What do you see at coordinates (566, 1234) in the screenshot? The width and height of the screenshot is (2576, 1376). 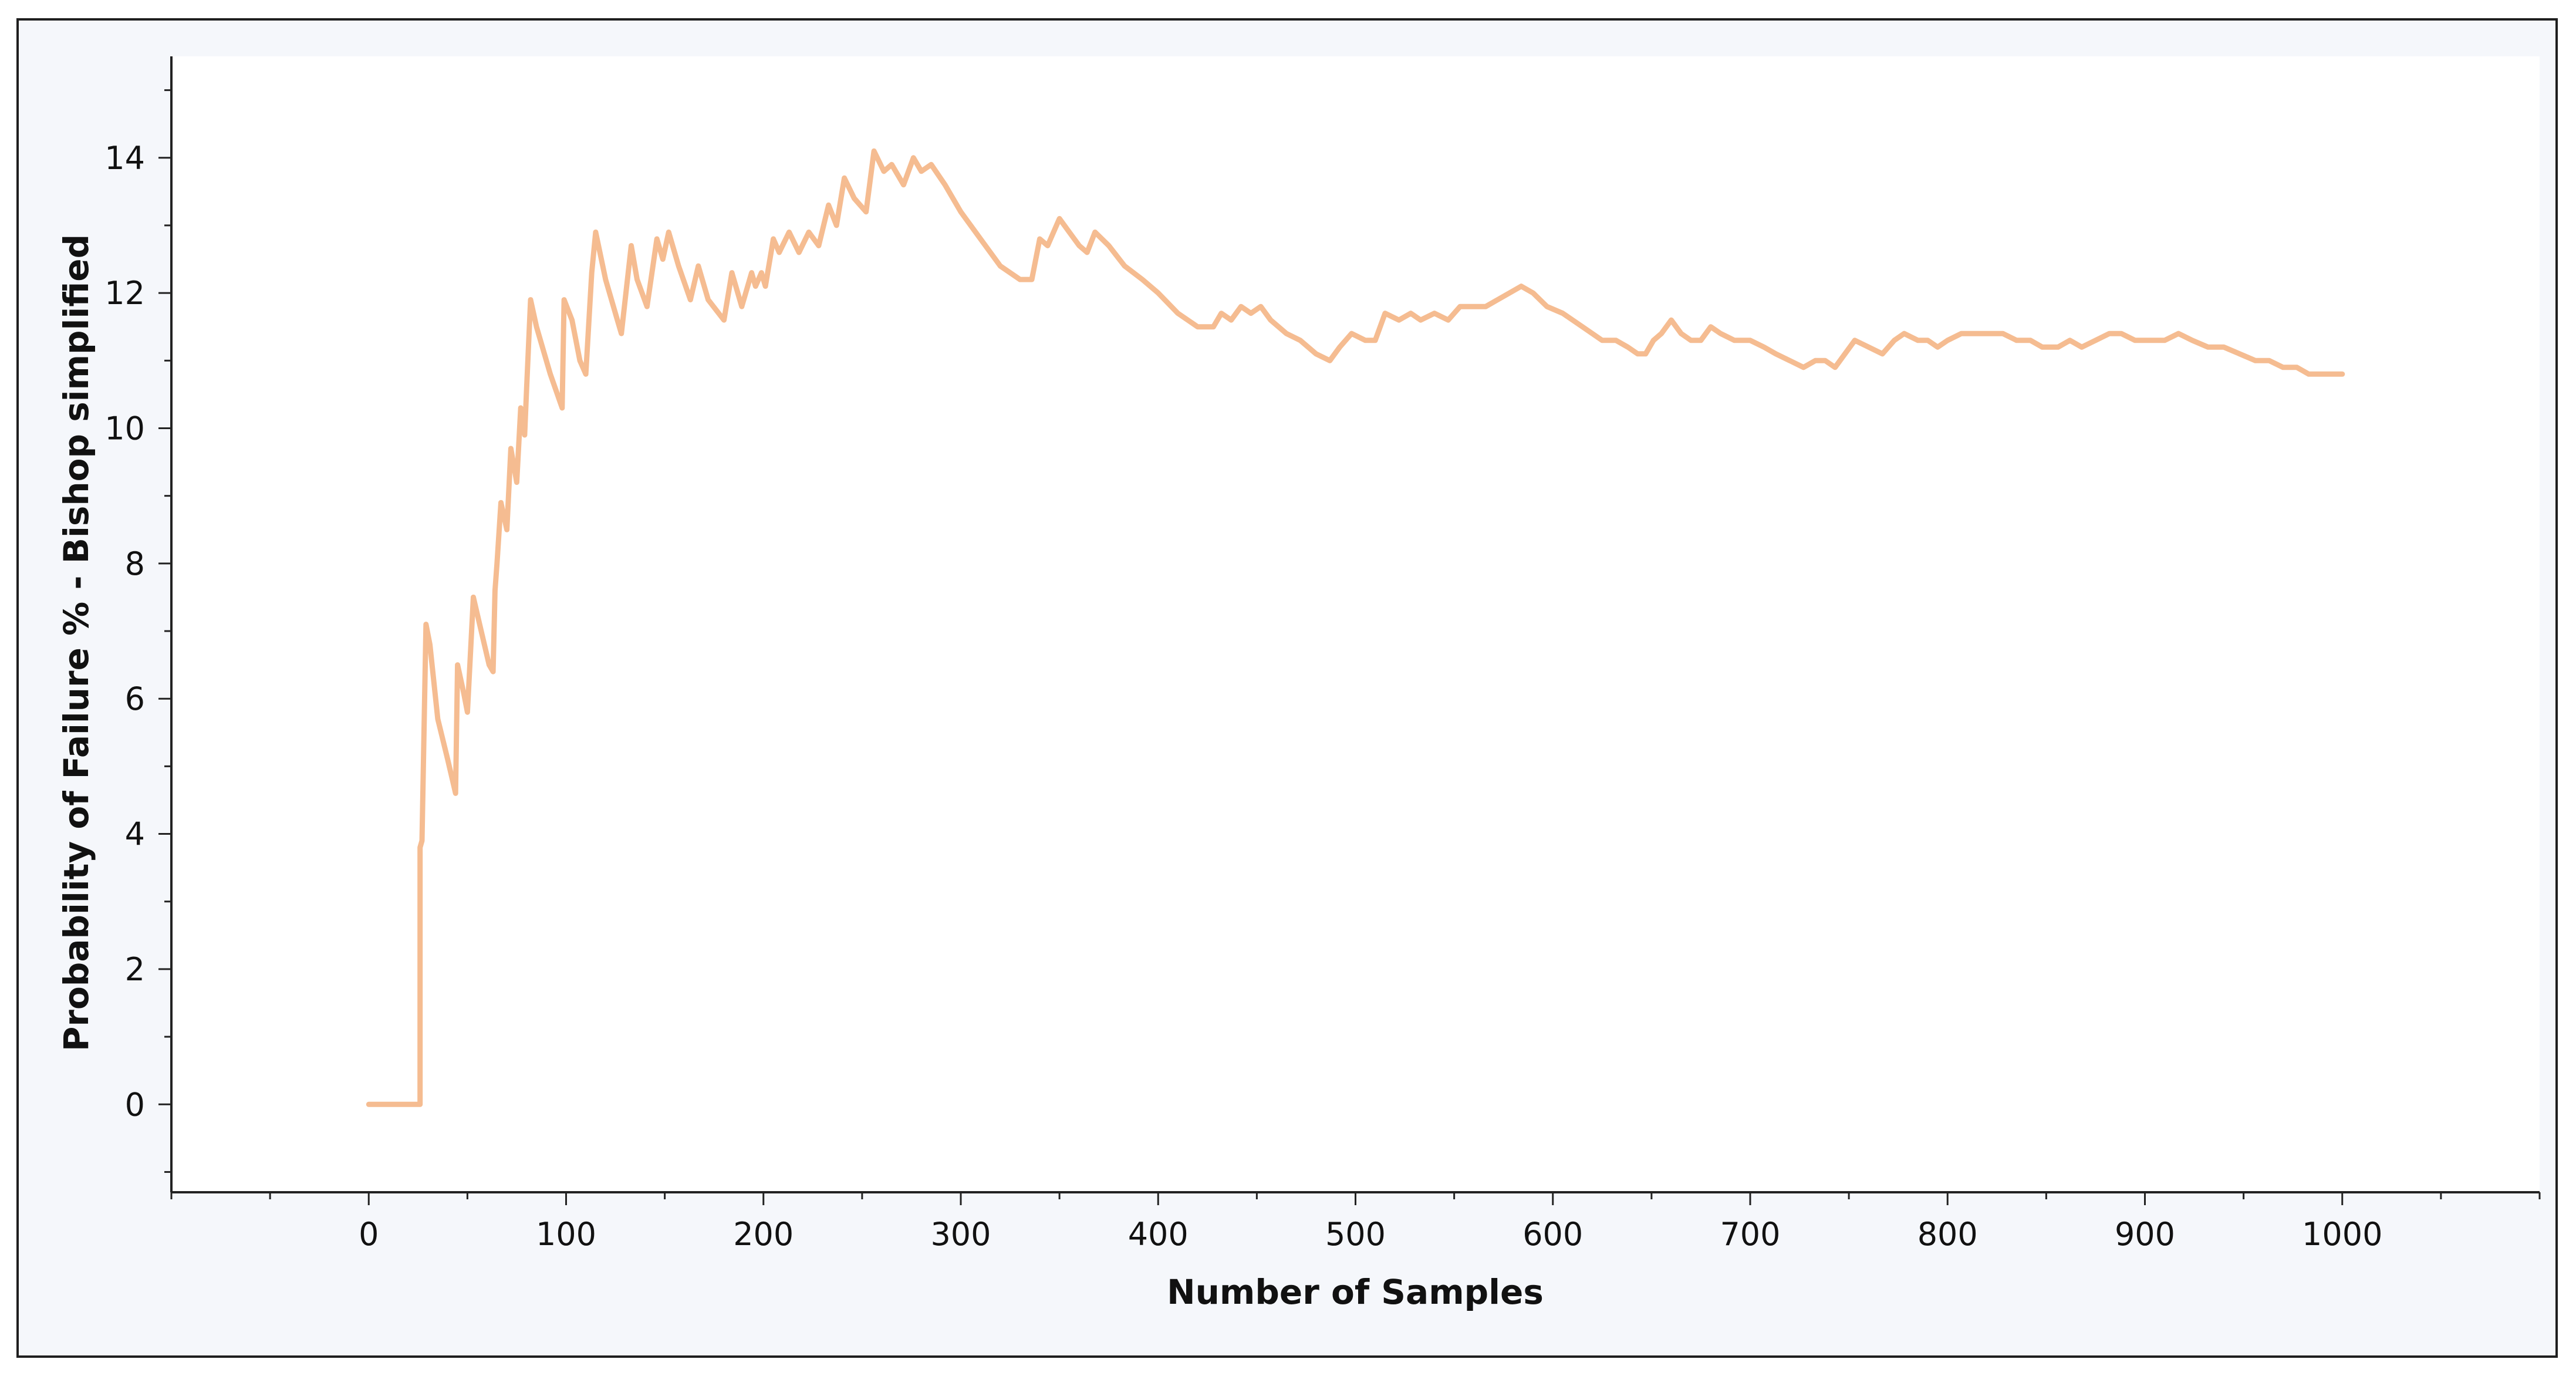 I see `x-tick-label: 100` at bounding box center [566, 1234].